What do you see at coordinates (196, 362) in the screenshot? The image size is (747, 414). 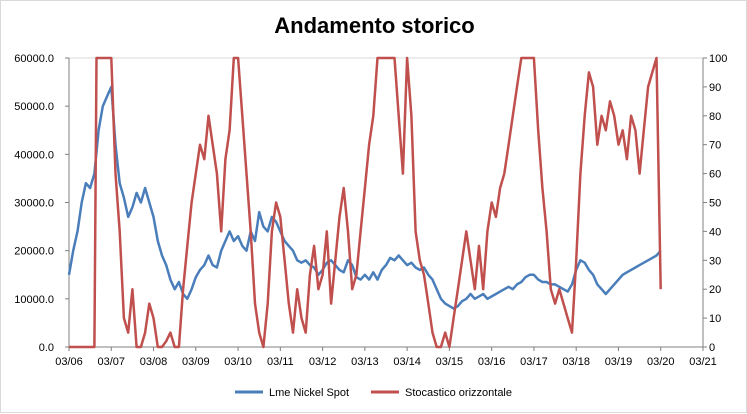 I see `x-tick-label: 03/09` at bounding box center [196, 362].